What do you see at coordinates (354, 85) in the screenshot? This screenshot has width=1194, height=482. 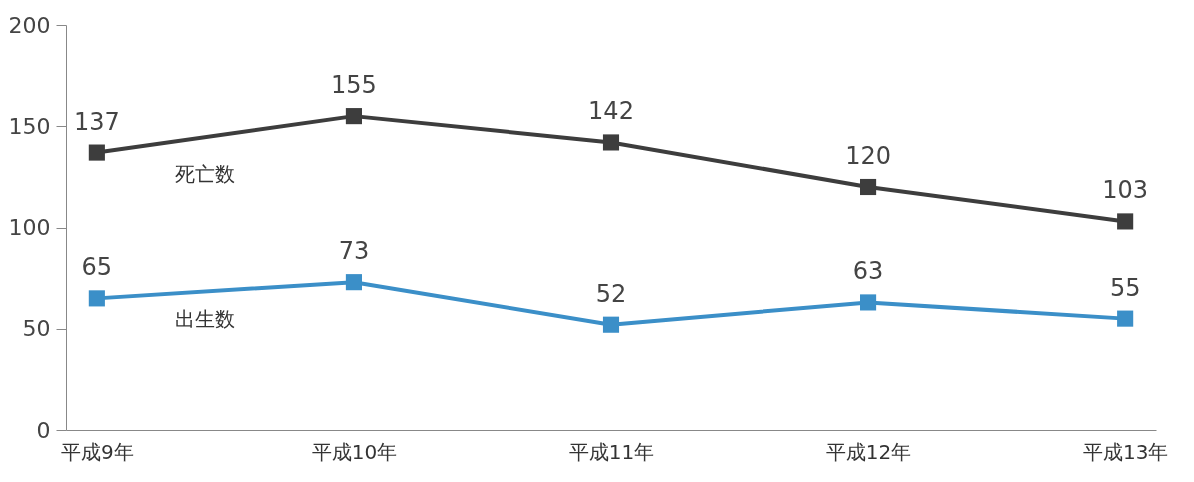 I see `data-label: 155` at bounding box center [354, 85].